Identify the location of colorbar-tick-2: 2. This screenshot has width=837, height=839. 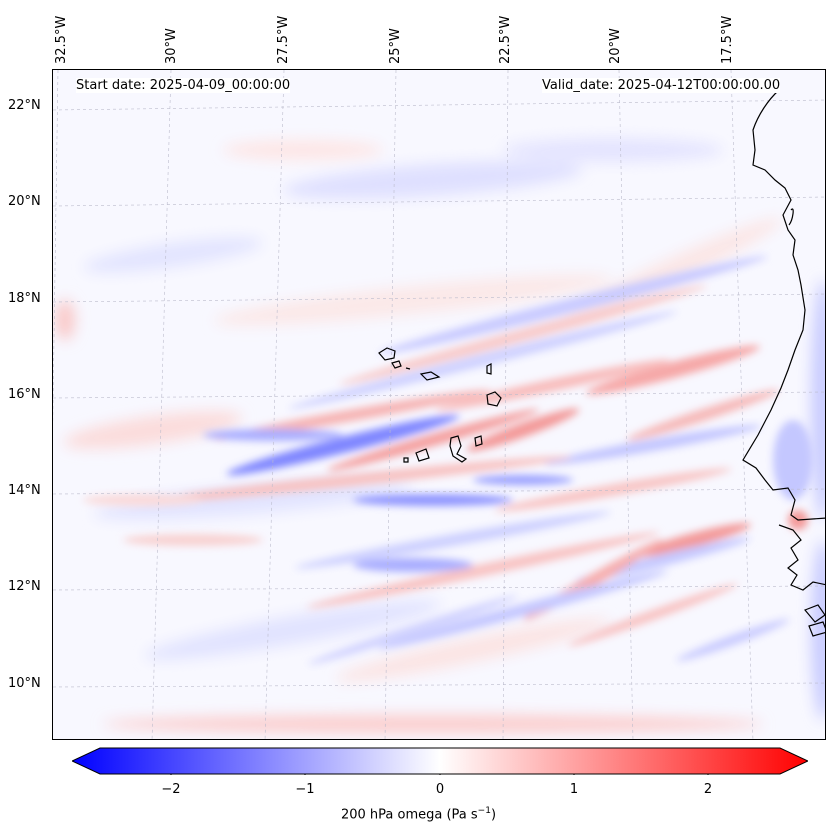
(708, 789).